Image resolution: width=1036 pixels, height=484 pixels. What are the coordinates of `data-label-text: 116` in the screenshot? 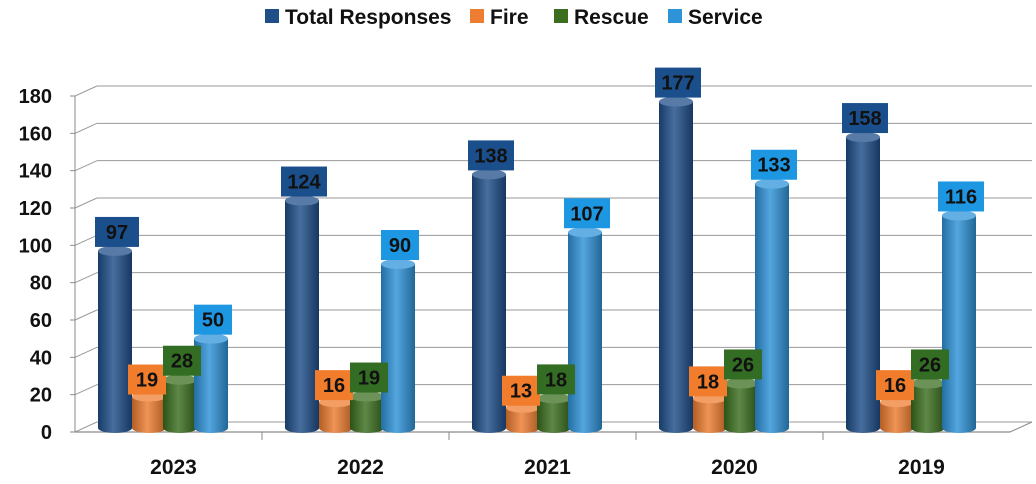 It's located at (961, 197).